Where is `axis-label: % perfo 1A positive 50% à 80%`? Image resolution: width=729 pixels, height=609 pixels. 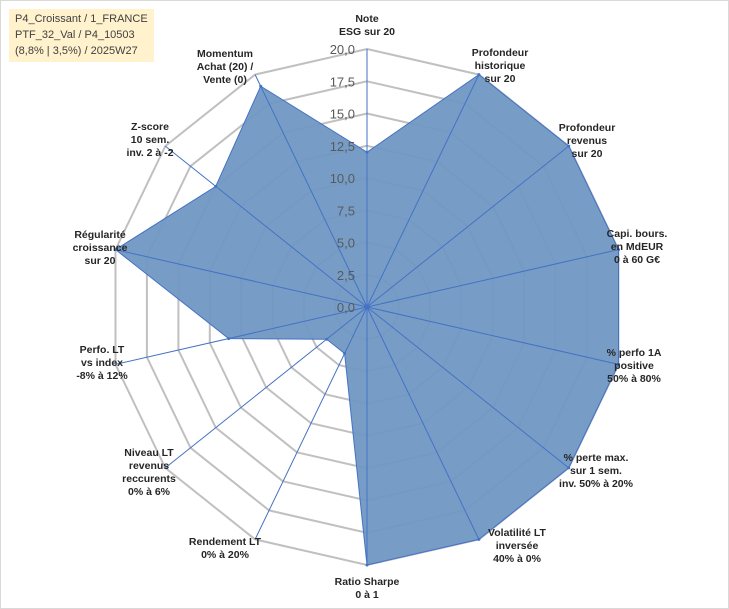 axis-label: % perfo 1A positive 50% à 80% is located at coordinates (634, 366).